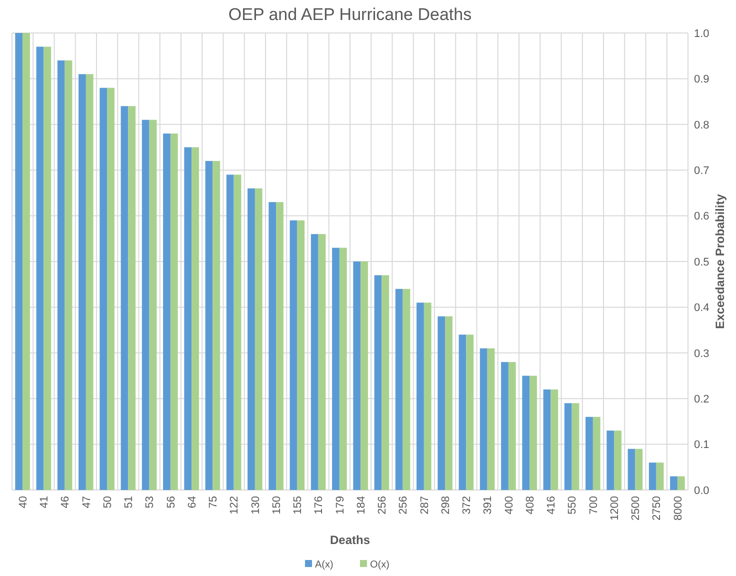 Image resolution: width=736 pixels, height=576 pixels. Describe the element at coordinates (702, 262) in the screenshot. I see `y-tick-label: 0.5` at that location.